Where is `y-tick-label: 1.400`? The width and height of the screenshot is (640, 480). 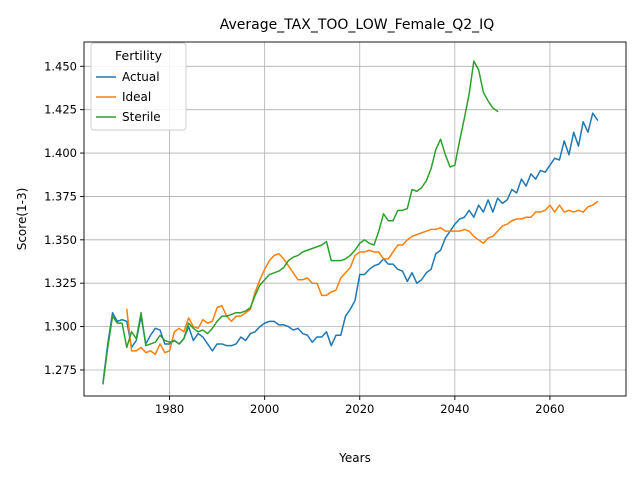
y-tick-label: 1.400 is located at coordinates (60, 153).